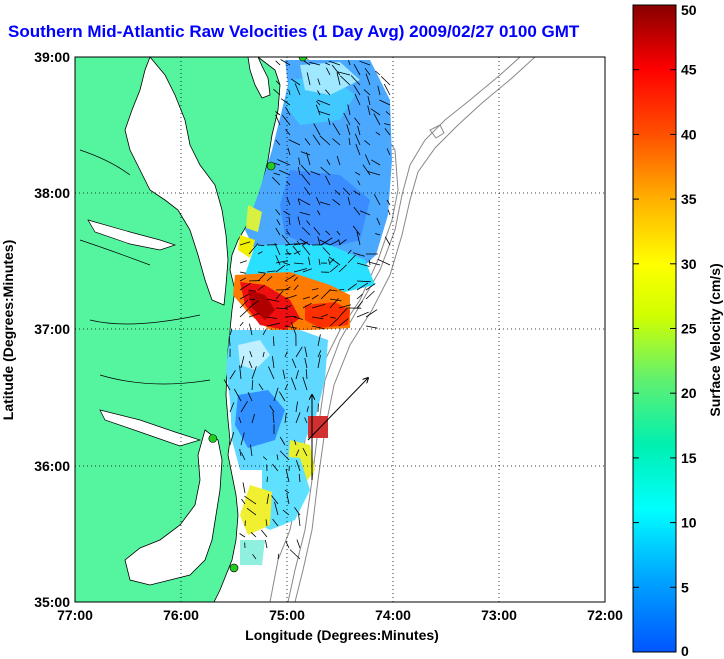  What do you see at coordinates (689, 10) in the screenshot?
I see `colorbar-tick-label: 50` at bounding box center [689, 10].